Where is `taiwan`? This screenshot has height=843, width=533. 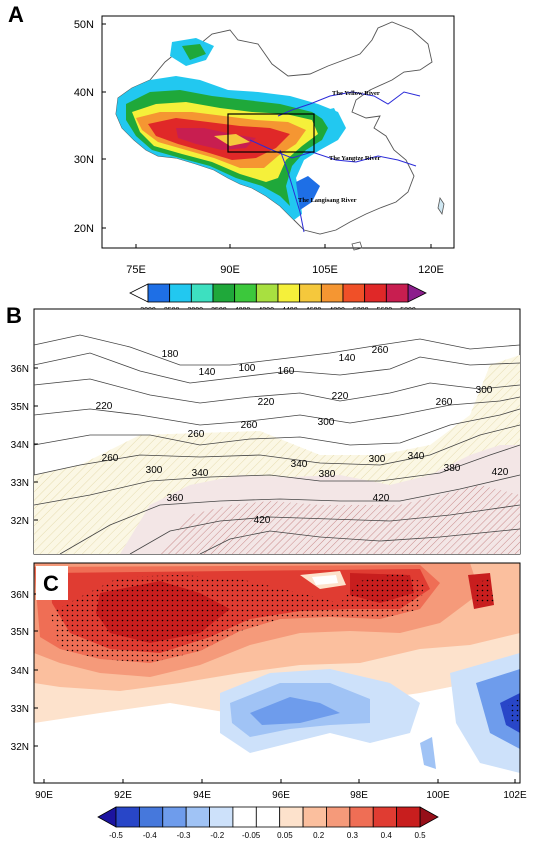
taiwan is located at coordinates (441, 206).